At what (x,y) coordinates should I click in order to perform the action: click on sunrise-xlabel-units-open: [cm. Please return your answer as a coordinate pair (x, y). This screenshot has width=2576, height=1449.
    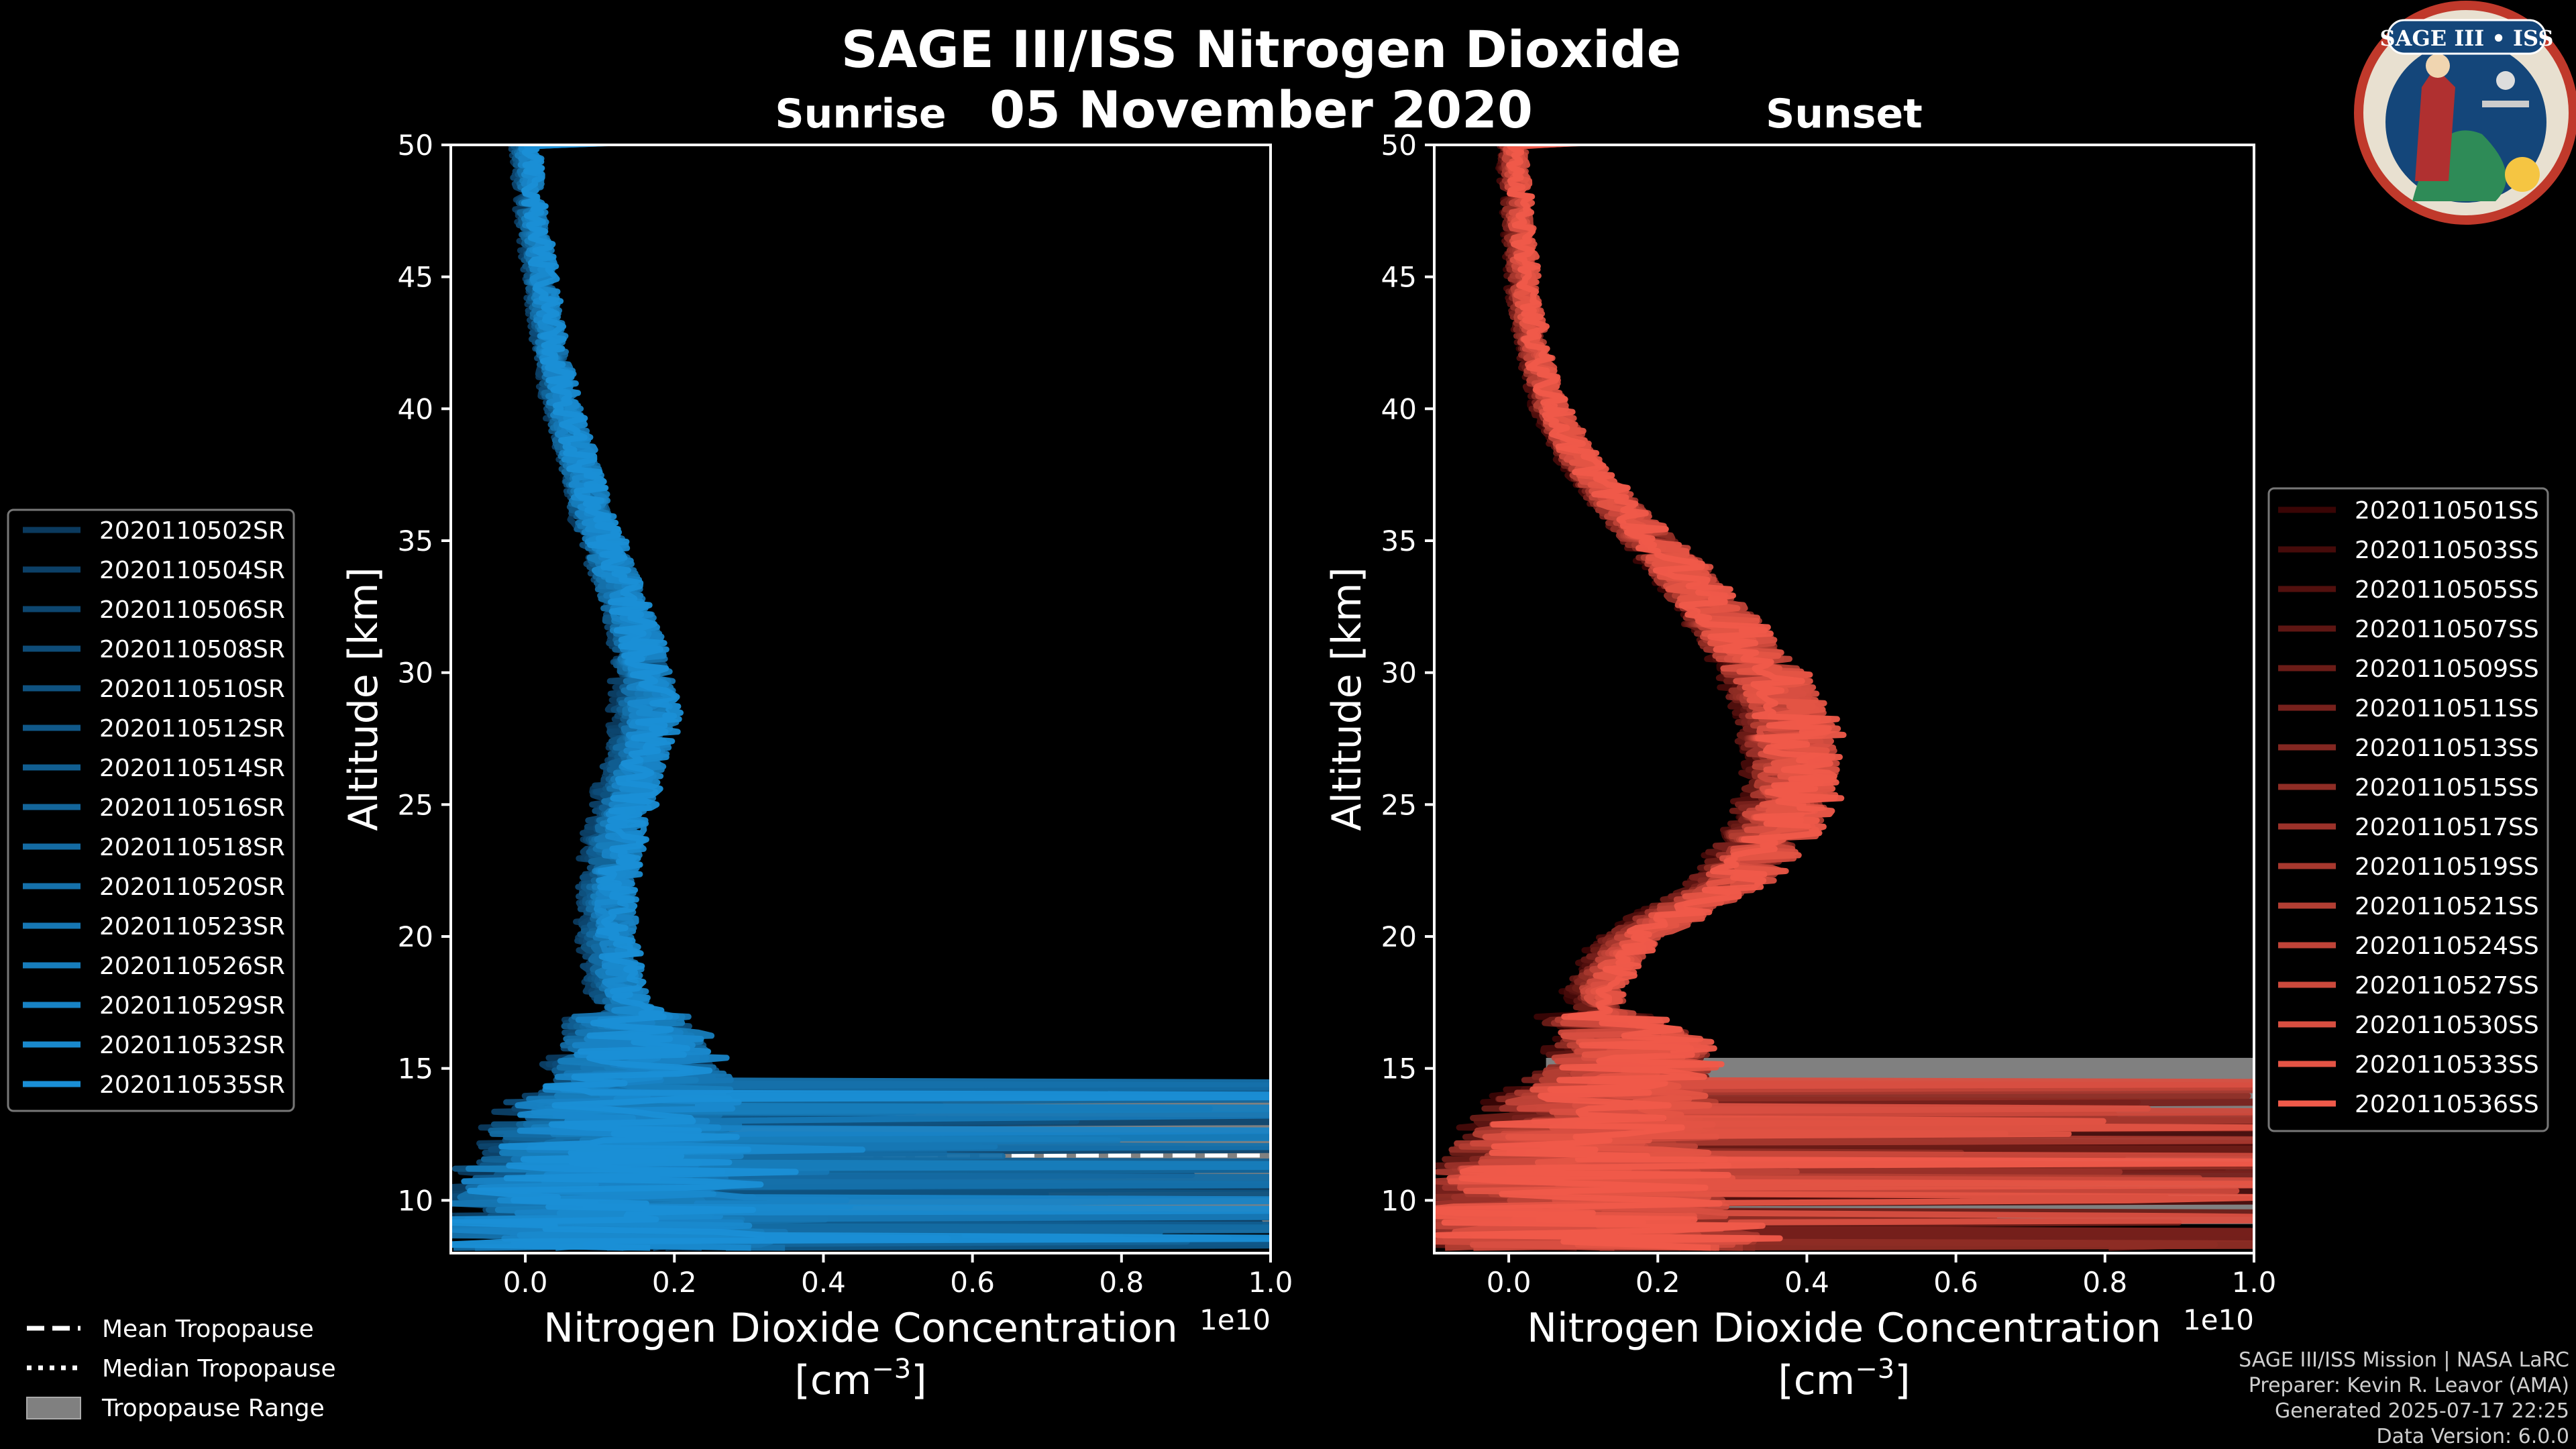
    Looking at the image, I should click on (832, 1380).